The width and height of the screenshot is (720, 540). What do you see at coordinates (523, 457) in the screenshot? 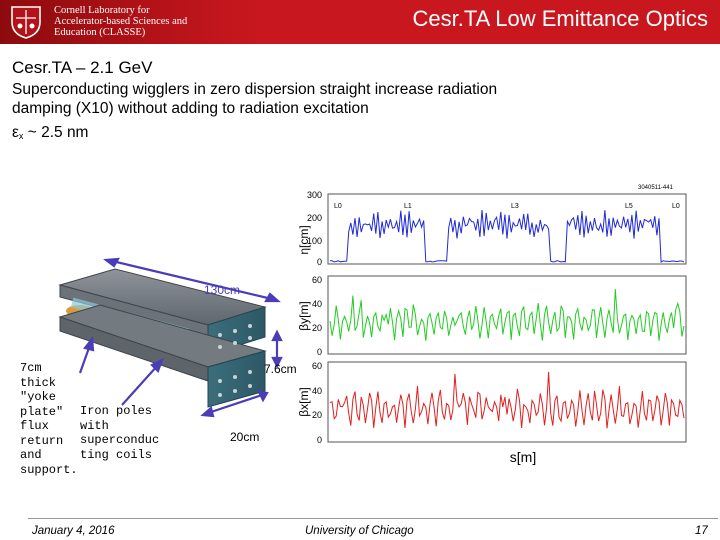
I see `s-axis-label: s[m]` at bounding box center [523, 457].